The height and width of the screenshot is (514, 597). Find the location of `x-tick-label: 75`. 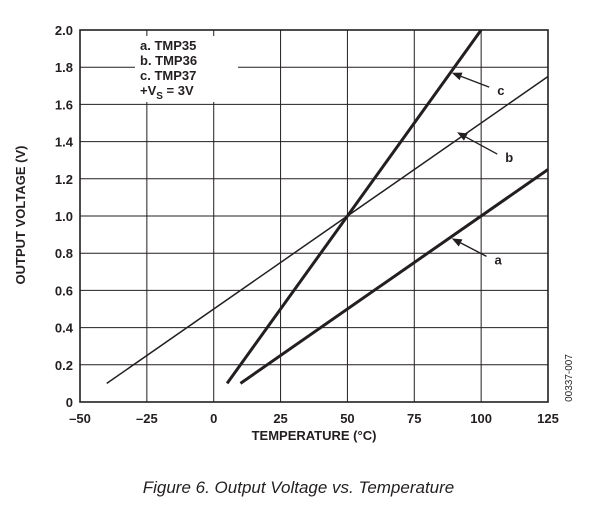

x-tick-label: 75 is located at coordinates (414, 418).